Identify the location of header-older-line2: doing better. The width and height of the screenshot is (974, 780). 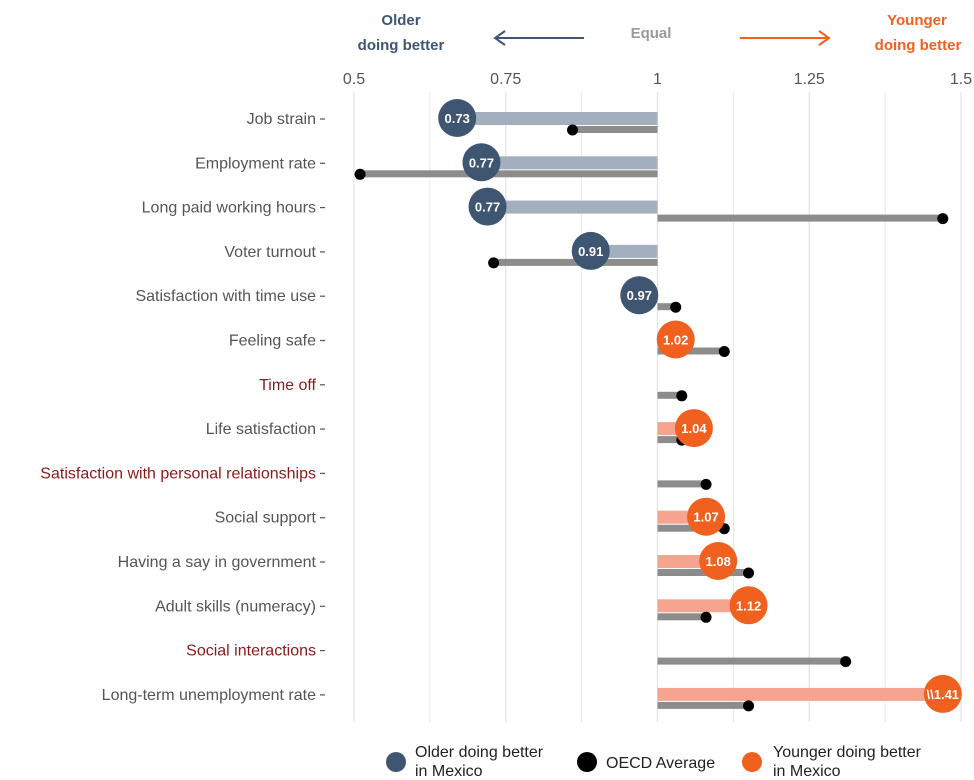
(401, 45).